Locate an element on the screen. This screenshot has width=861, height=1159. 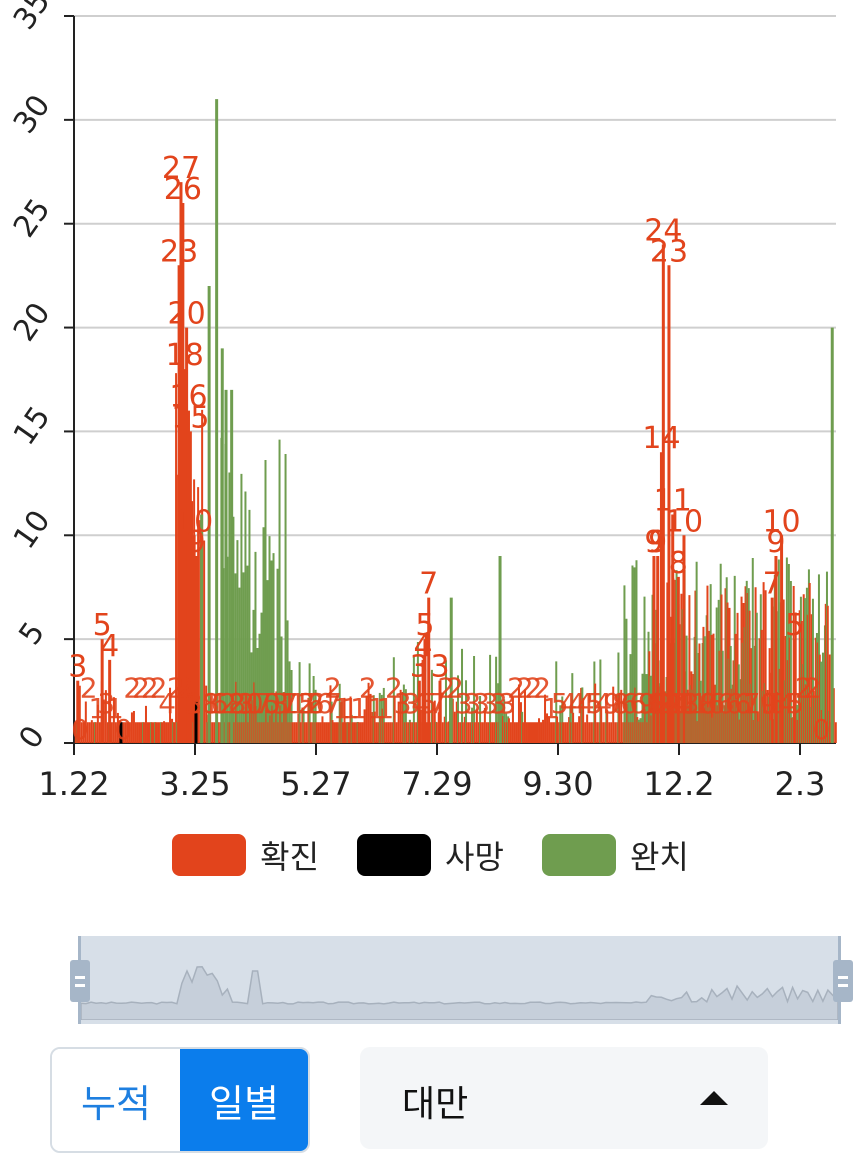
data-label: 8 is located at coordinates (678, 563).